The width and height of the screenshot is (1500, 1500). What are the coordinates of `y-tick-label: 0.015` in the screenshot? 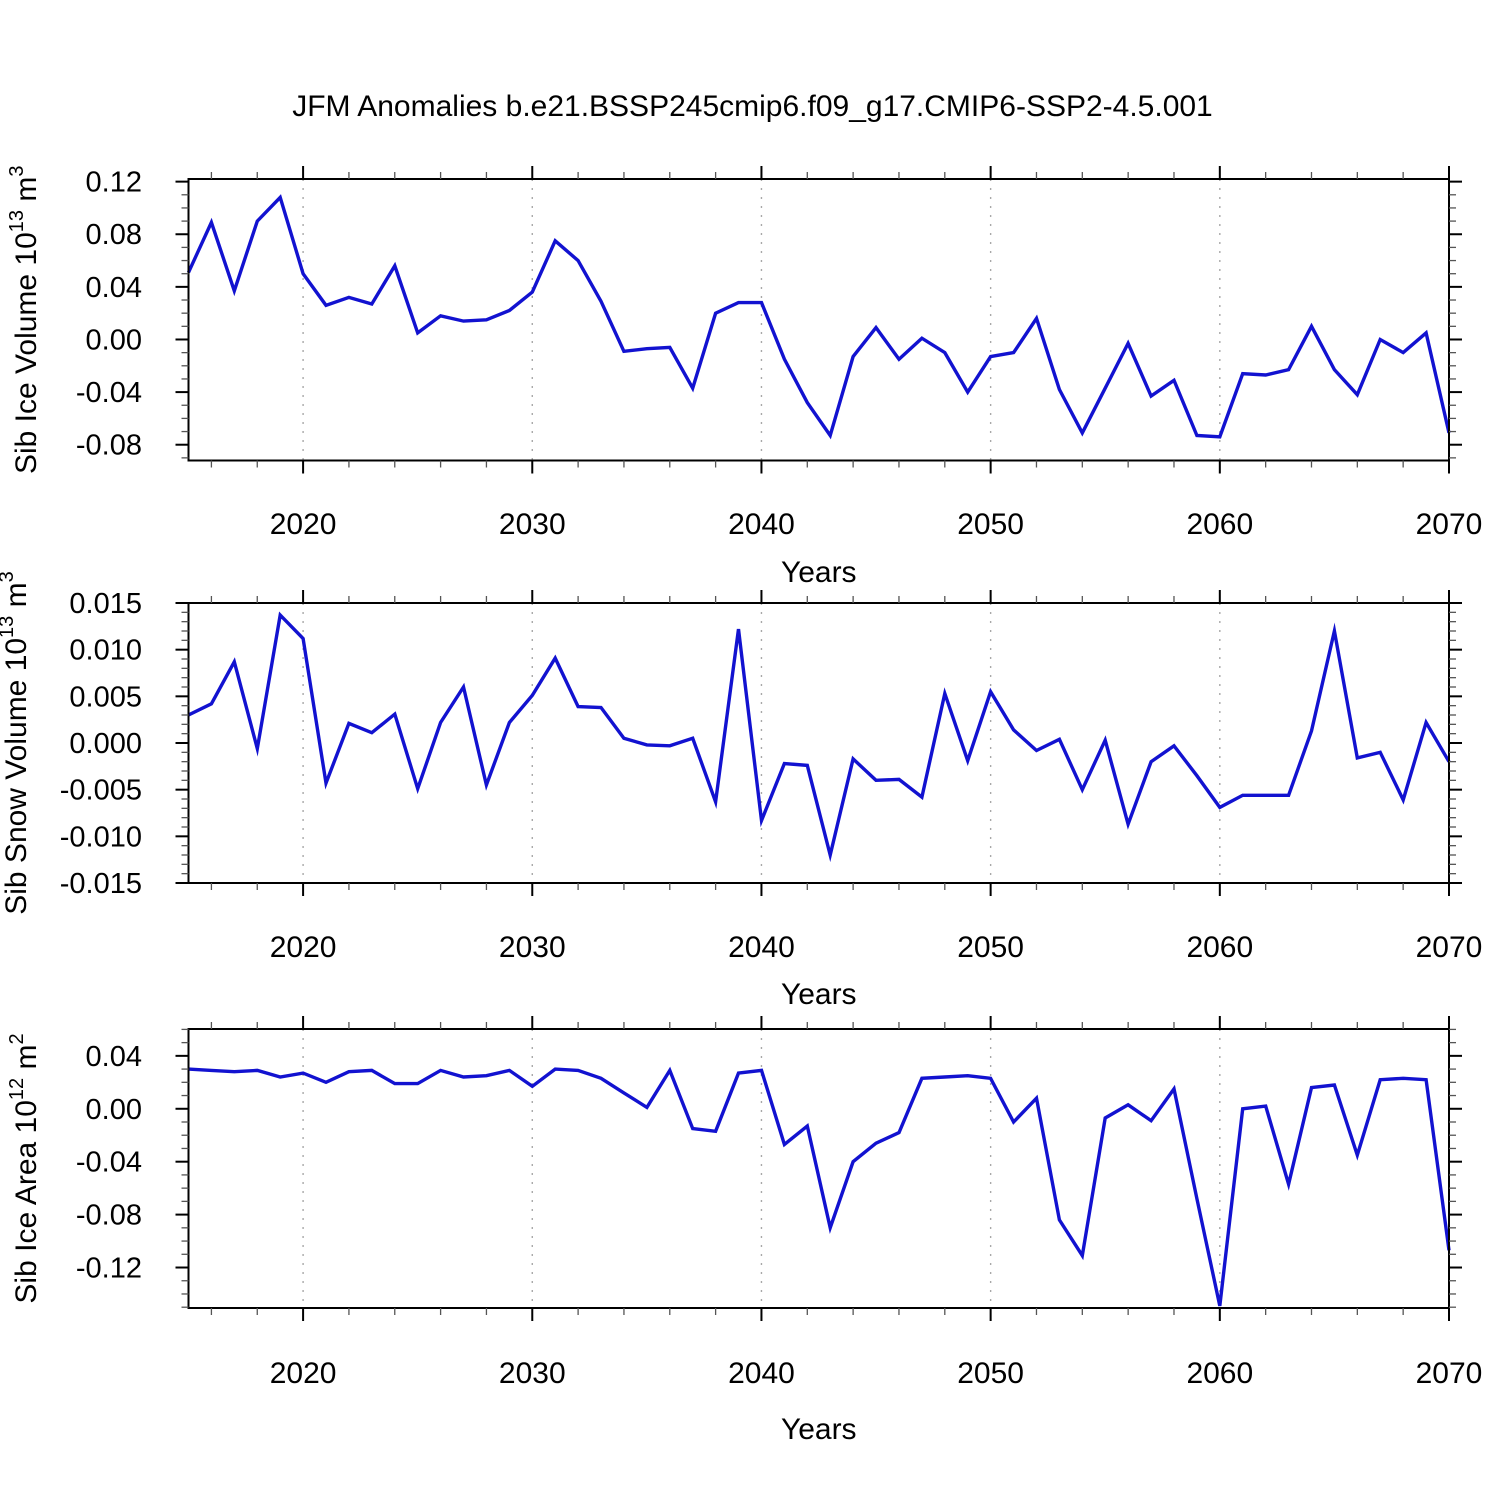 It's located at (105, 604).